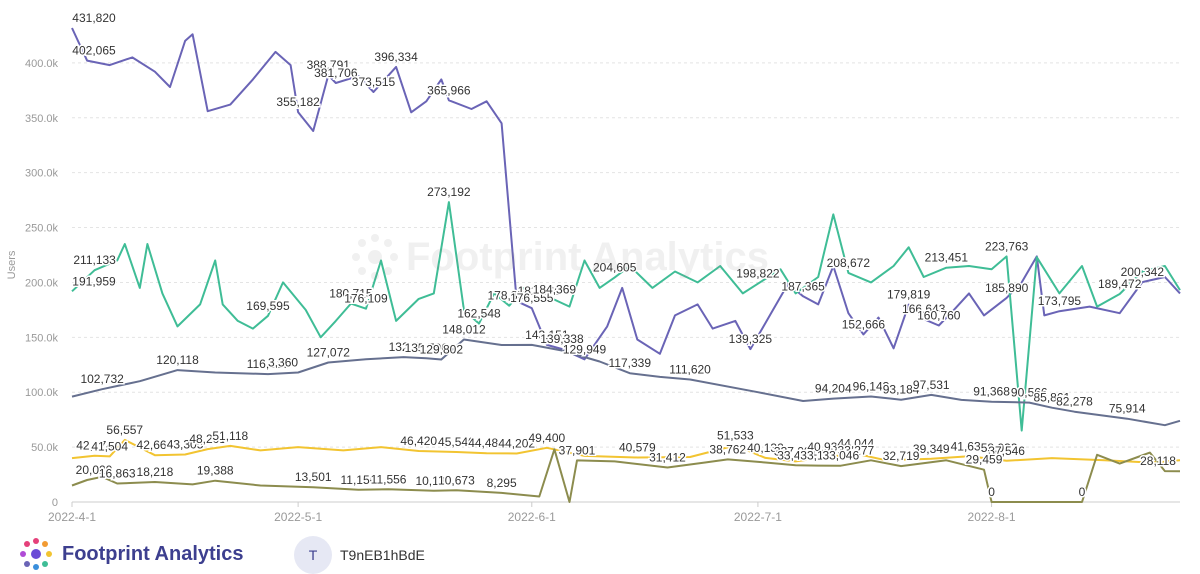 The width and height of the screenshot is (1200, 574). I want to click on y-axis-title: Users, so click(12, 264).